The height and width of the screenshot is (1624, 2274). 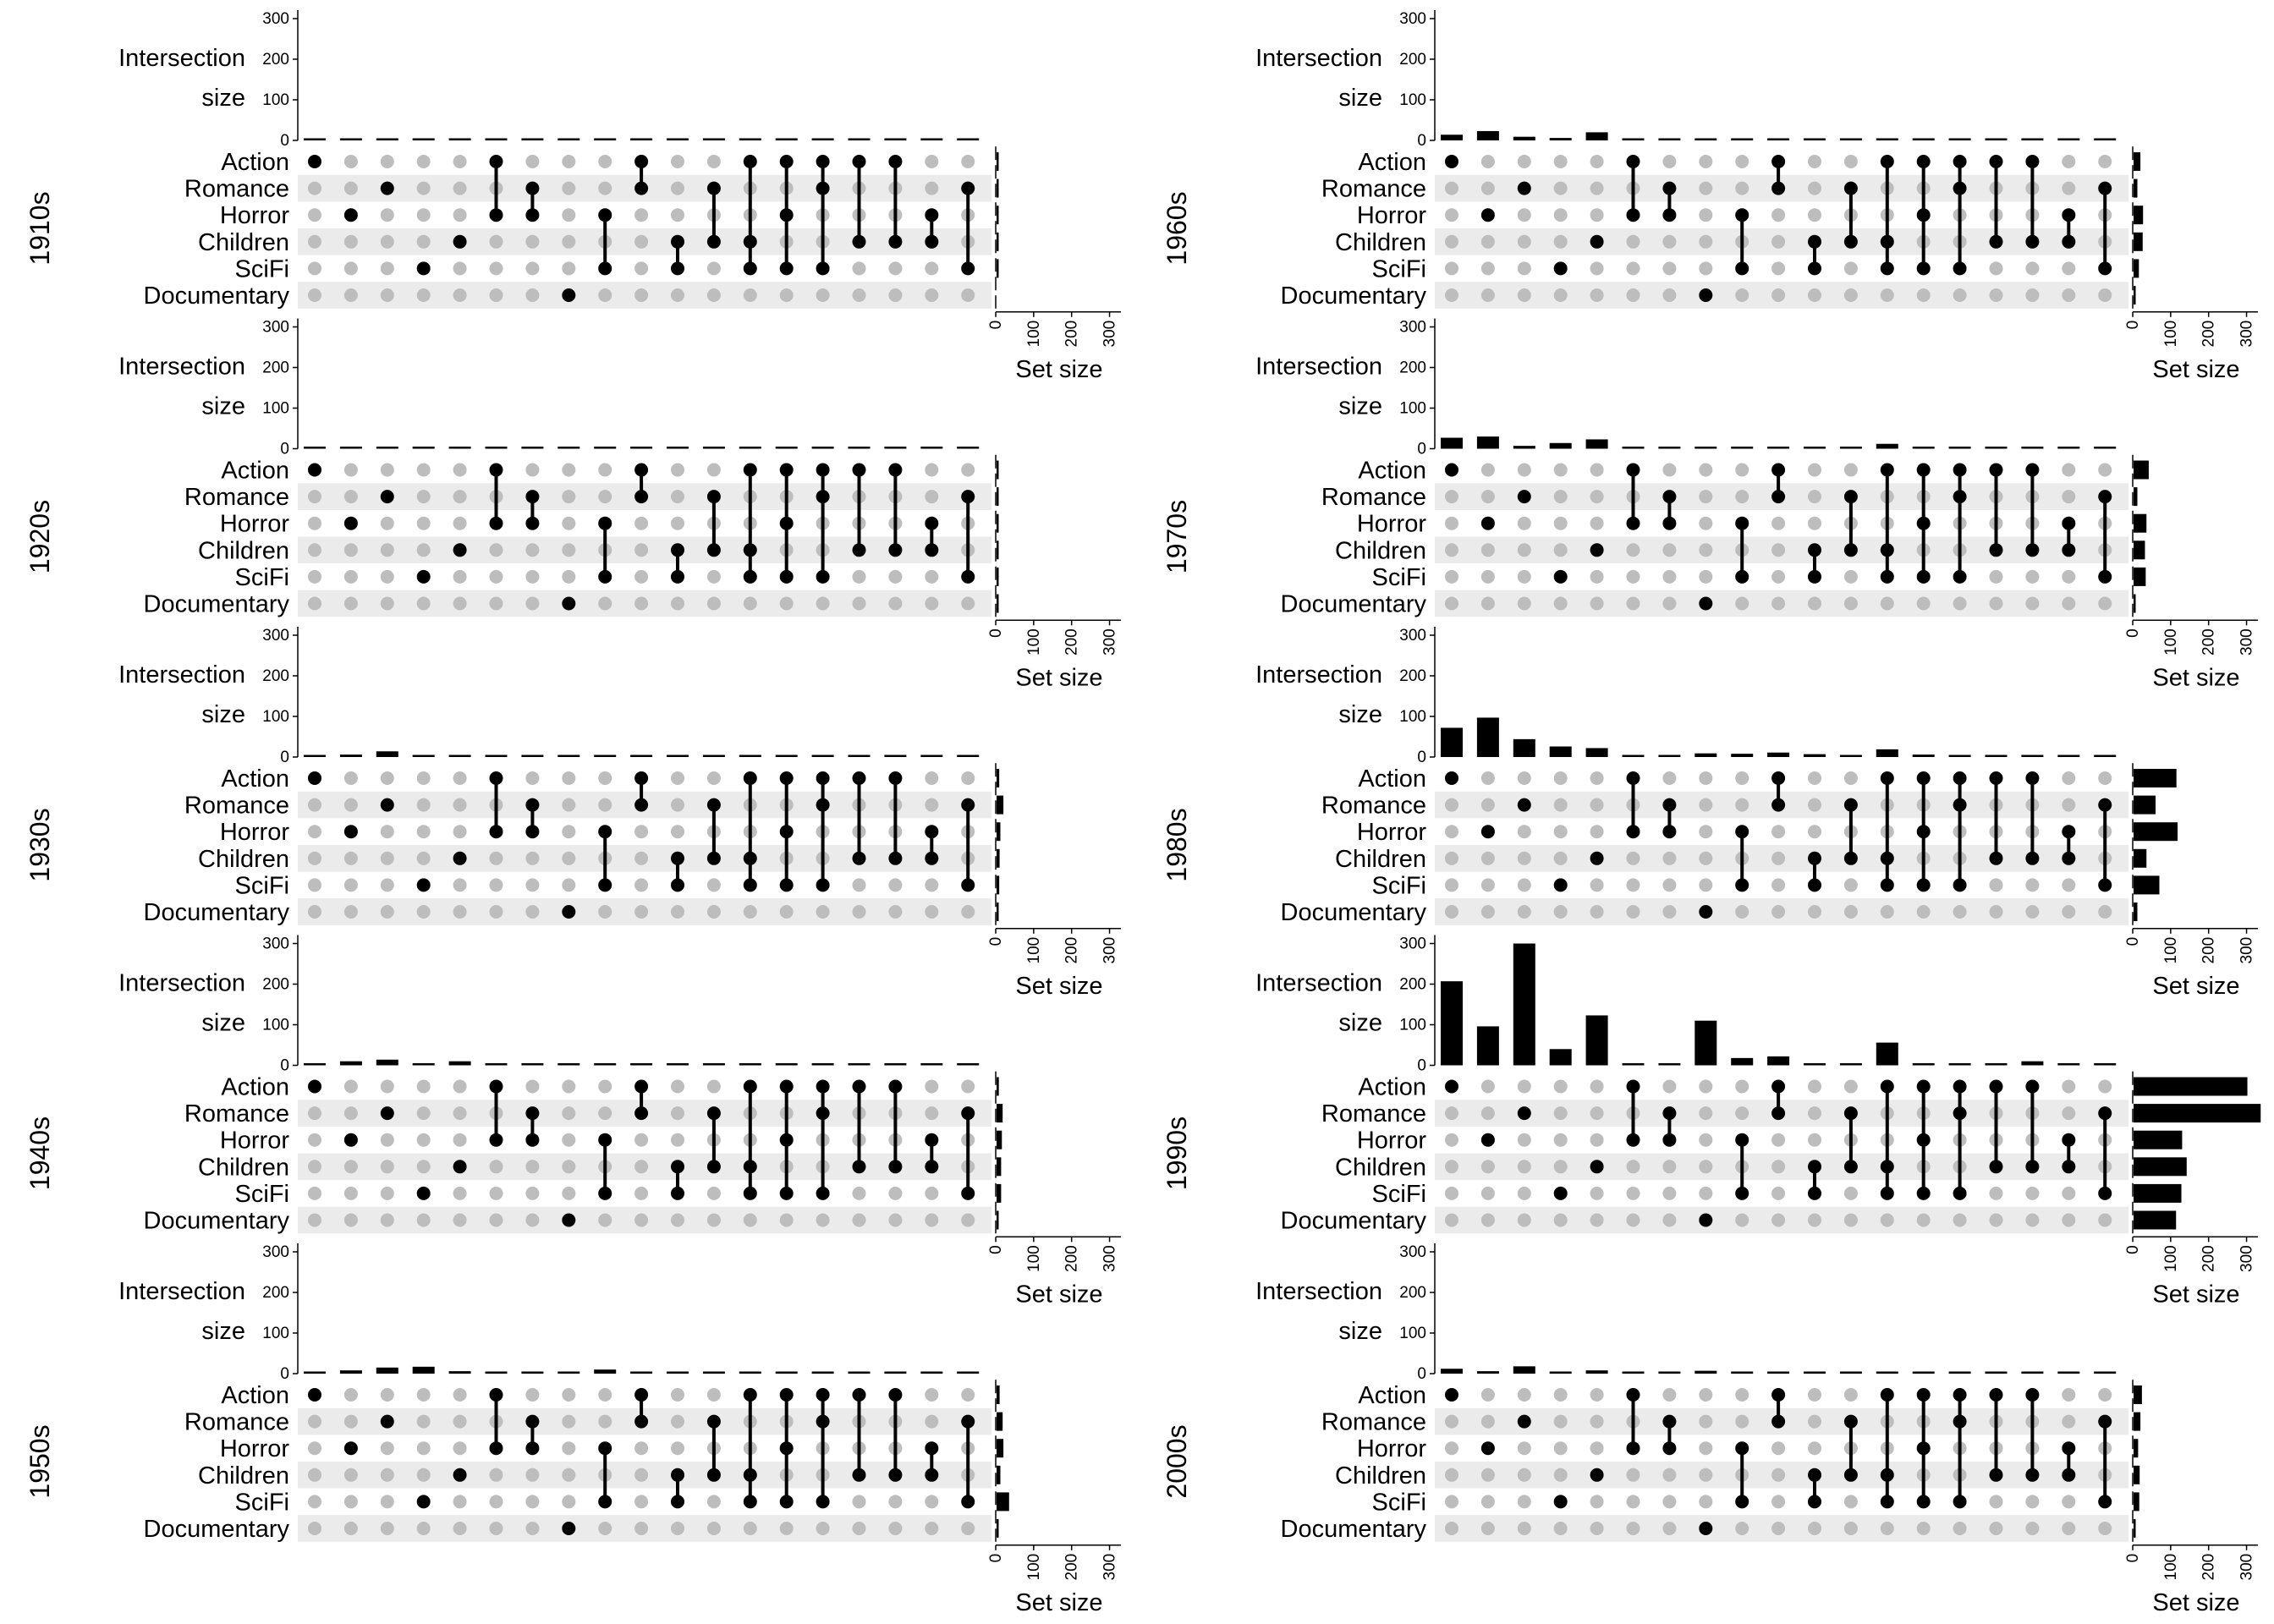 What do you see at coordinates (2247, 334) in the screenshot?
I see `set-size-tick-label: 300` at bounding box center [2247, 334].